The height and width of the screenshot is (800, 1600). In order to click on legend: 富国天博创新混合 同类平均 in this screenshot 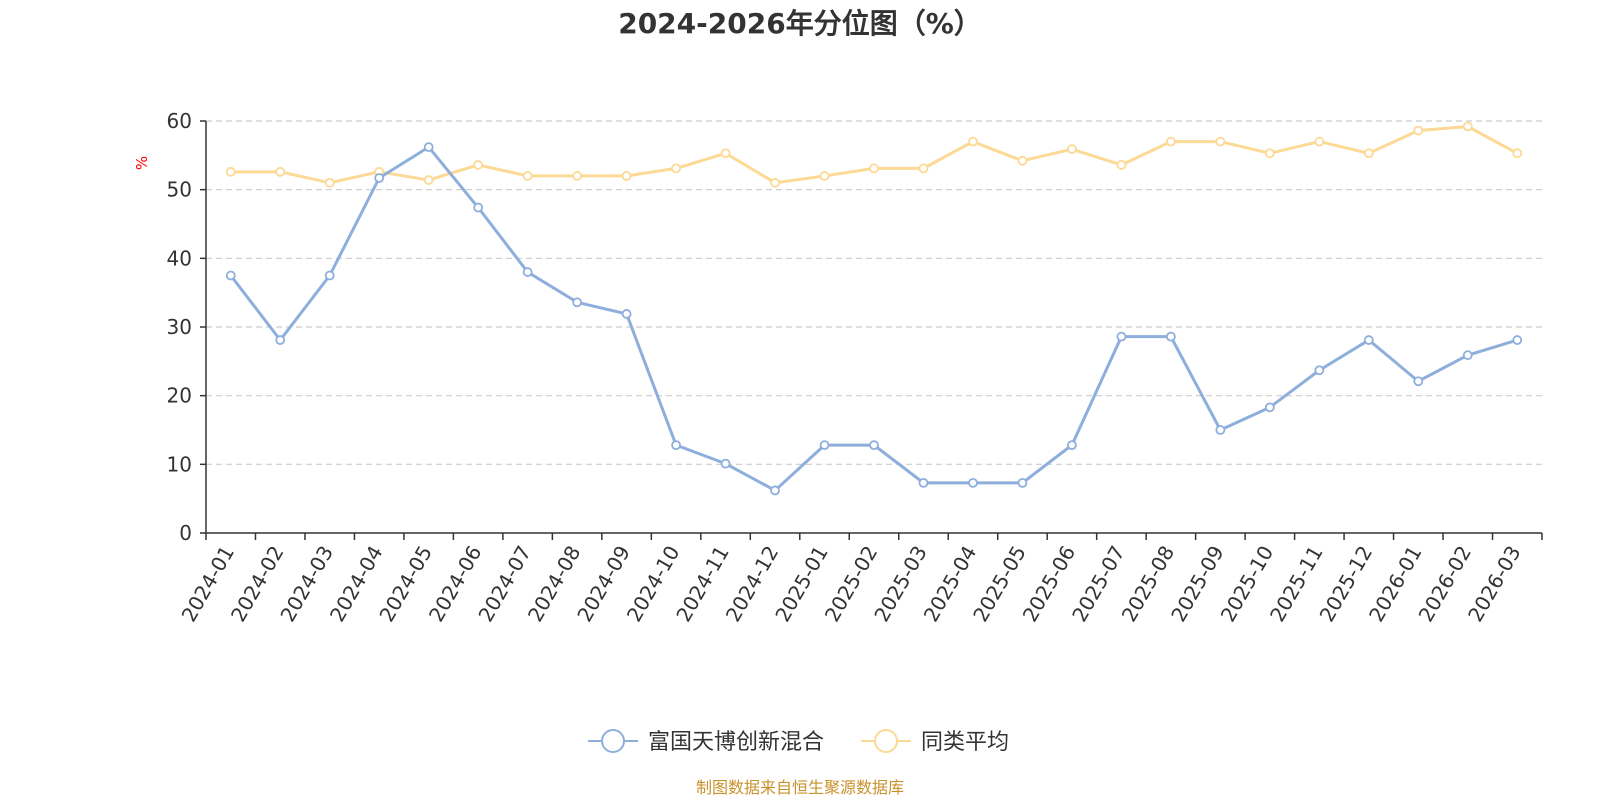, I will do `click(798, 742)`.